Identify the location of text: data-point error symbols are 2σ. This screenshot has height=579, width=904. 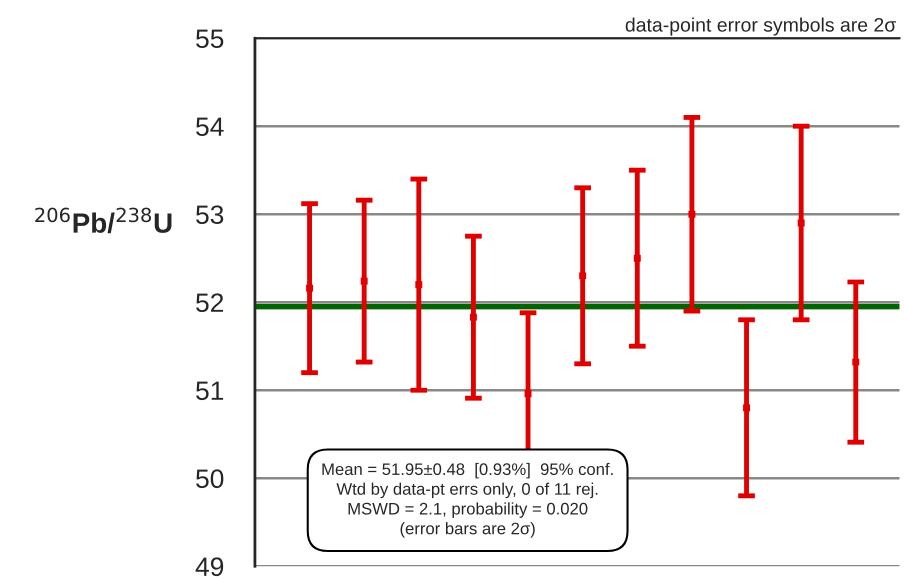
(761, 26).